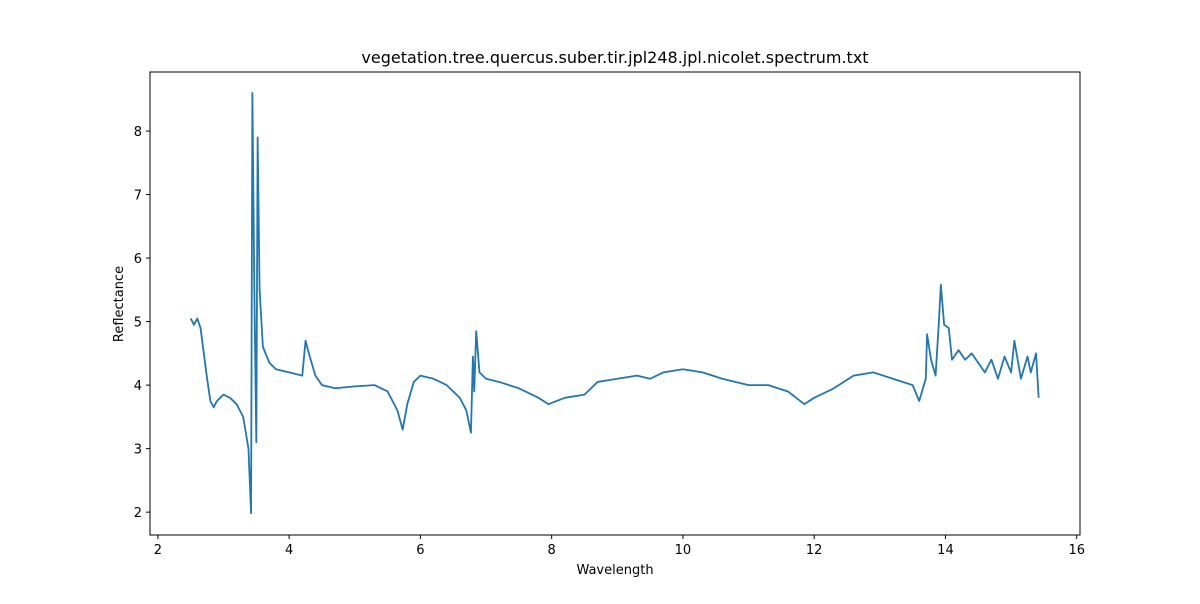 The width and height of the screenshot is (1200, 604). Describe the element at coordinates (289, 550) in the screenshot. I see `x-tick-label: 4` at that location.